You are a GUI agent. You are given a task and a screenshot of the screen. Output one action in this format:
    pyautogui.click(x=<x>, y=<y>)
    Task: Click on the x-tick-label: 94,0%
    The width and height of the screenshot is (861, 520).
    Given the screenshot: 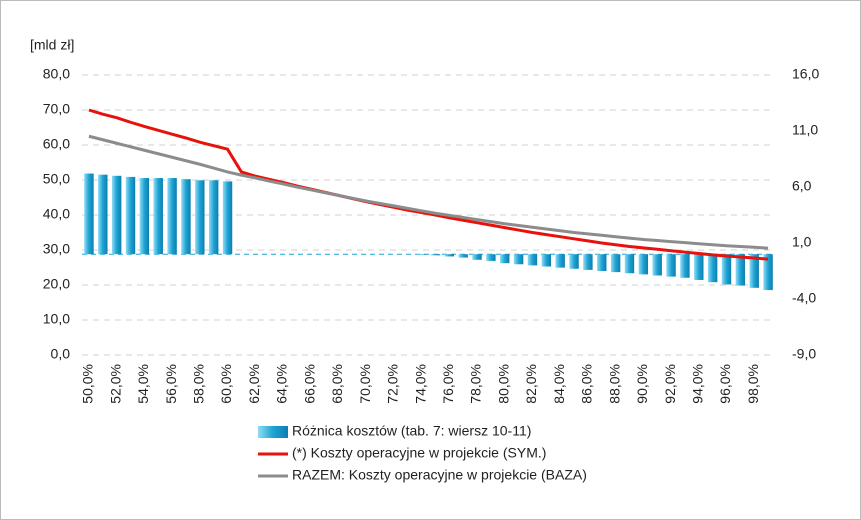 What is the action you would take?
    pyautogui.click(x=697, y=384)
    